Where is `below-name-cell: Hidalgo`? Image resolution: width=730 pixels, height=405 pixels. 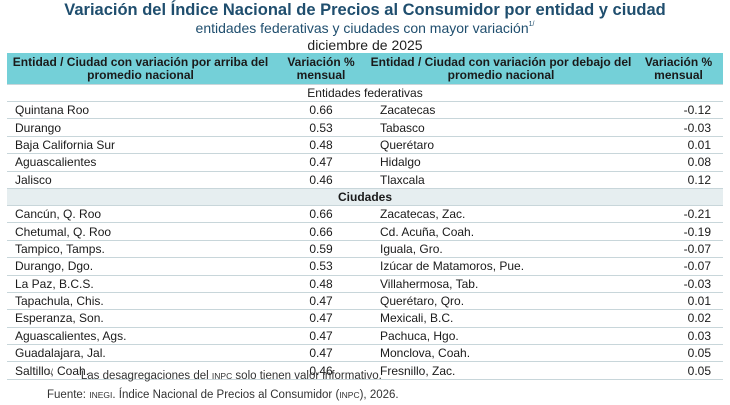
below-name-cell: Hidalgo is located at coordinates (501, 162).